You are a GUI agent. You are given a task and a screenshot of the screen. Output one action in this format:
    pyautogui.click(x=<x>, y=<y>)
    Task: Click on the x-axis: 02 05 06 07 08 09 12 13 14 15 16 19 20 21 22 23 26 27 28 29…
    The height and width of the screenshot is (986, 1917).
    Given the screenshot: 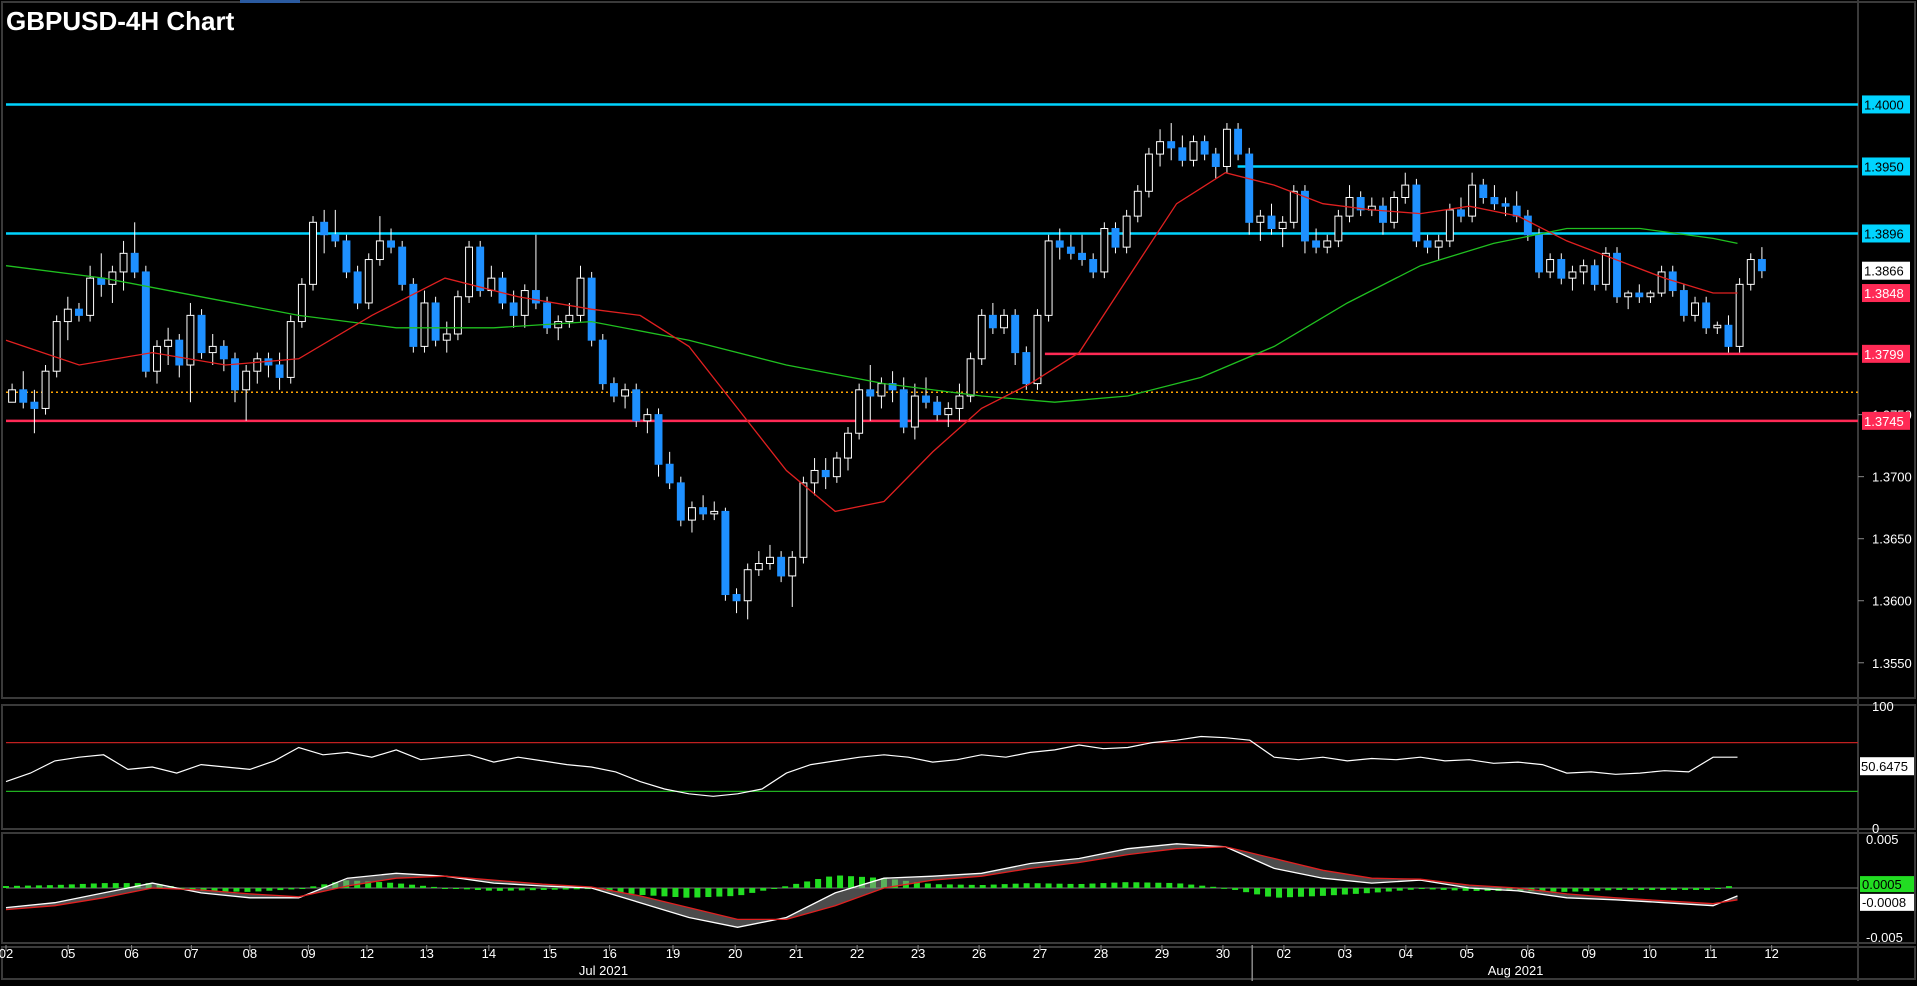 What is the action you would take?
    pyautogui.click(x=889, y=963)
    